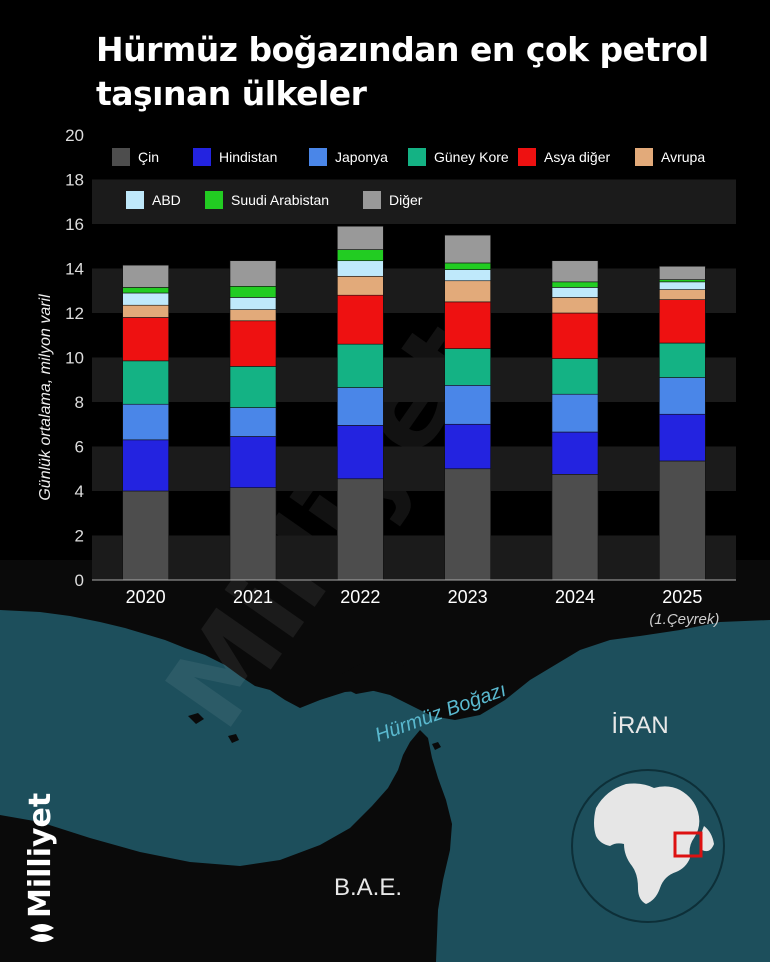 This screenshot has height=962, width=770. What do you see at coordinates (688, 844) in the screenshot?
I see `location-box` at bounding box center [688, 844].